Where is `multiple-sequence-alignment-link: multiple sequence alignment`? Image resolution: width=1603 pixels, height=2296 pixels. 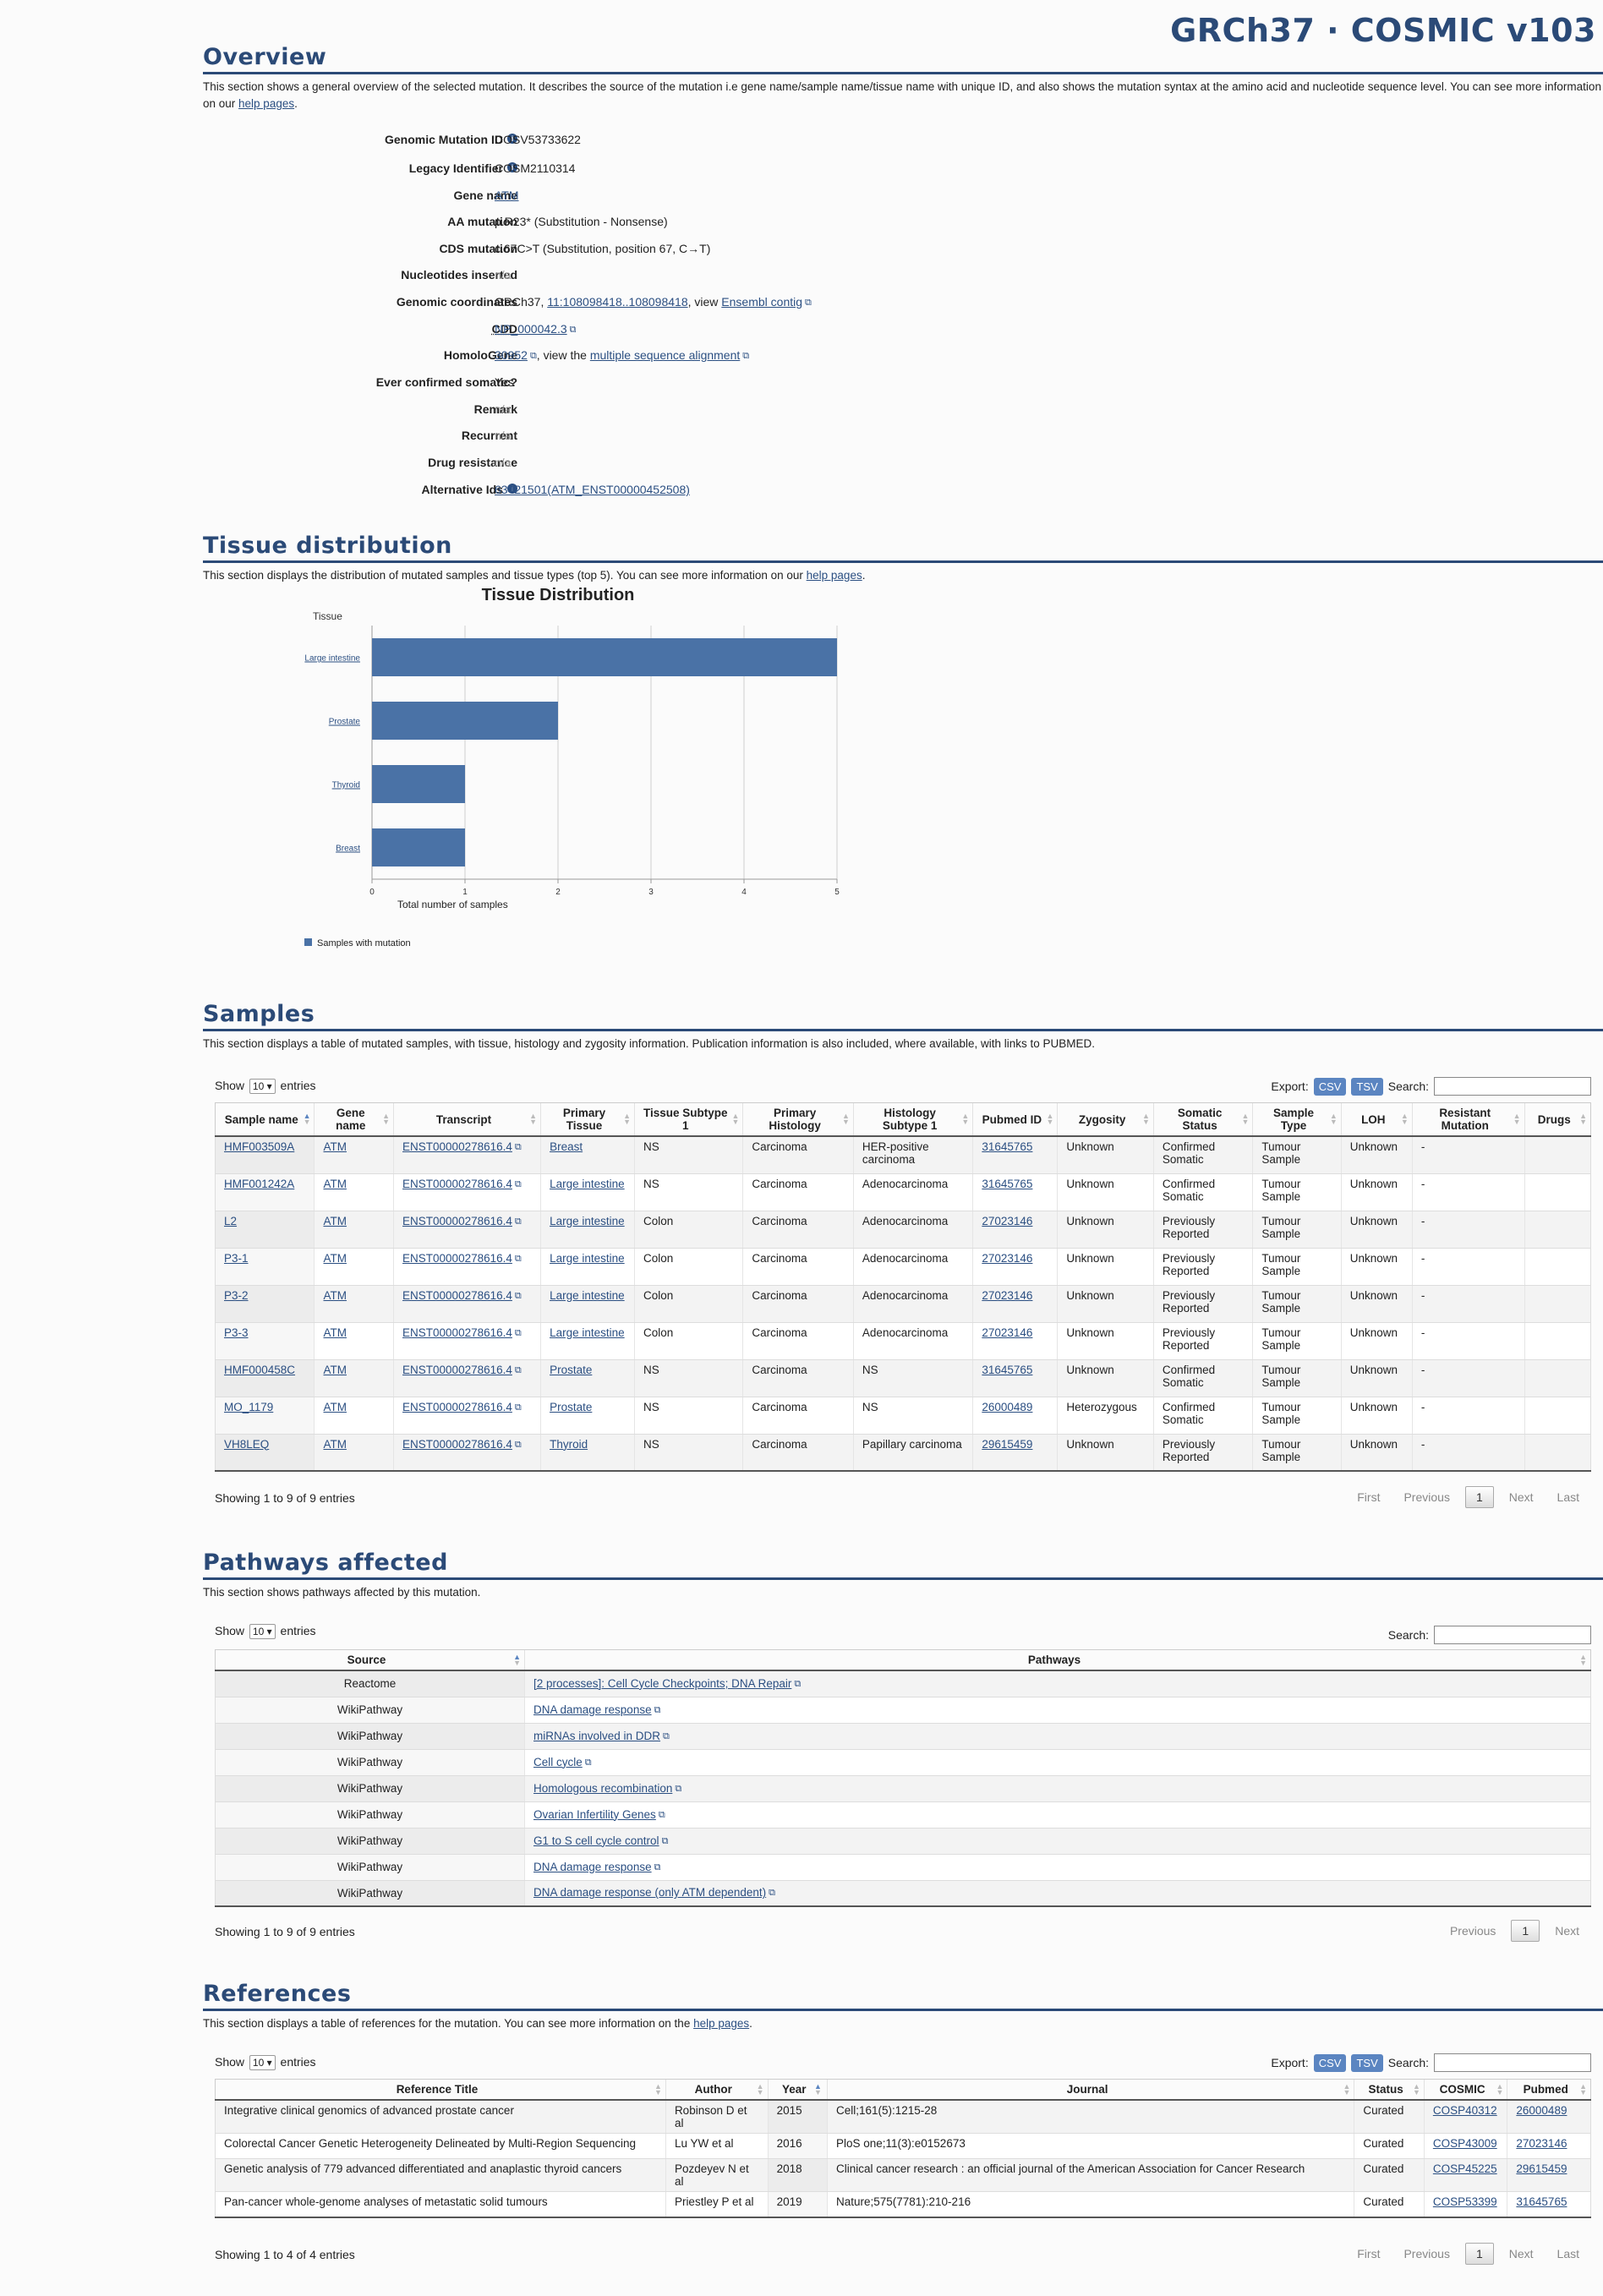 multiple-sequence-alignment-link: multiple sequence alignment is located at coordinates (665, 355).